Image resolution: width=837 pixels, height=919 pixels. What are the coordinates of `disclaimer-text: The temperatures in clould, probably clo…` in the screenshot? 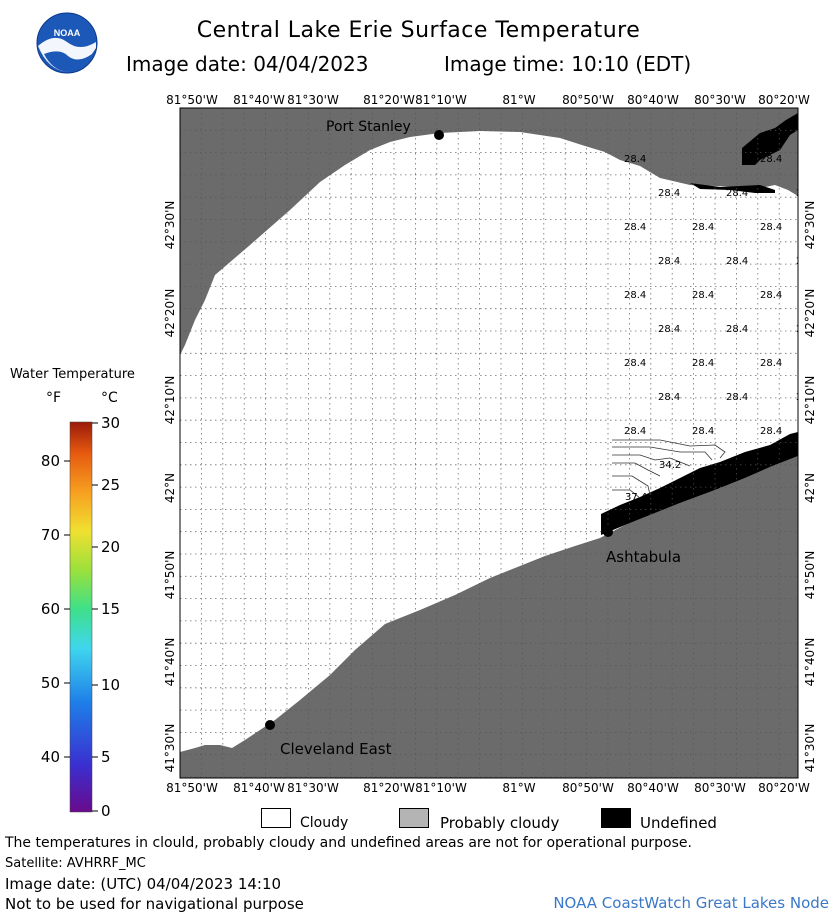 It's located at (348, 843).